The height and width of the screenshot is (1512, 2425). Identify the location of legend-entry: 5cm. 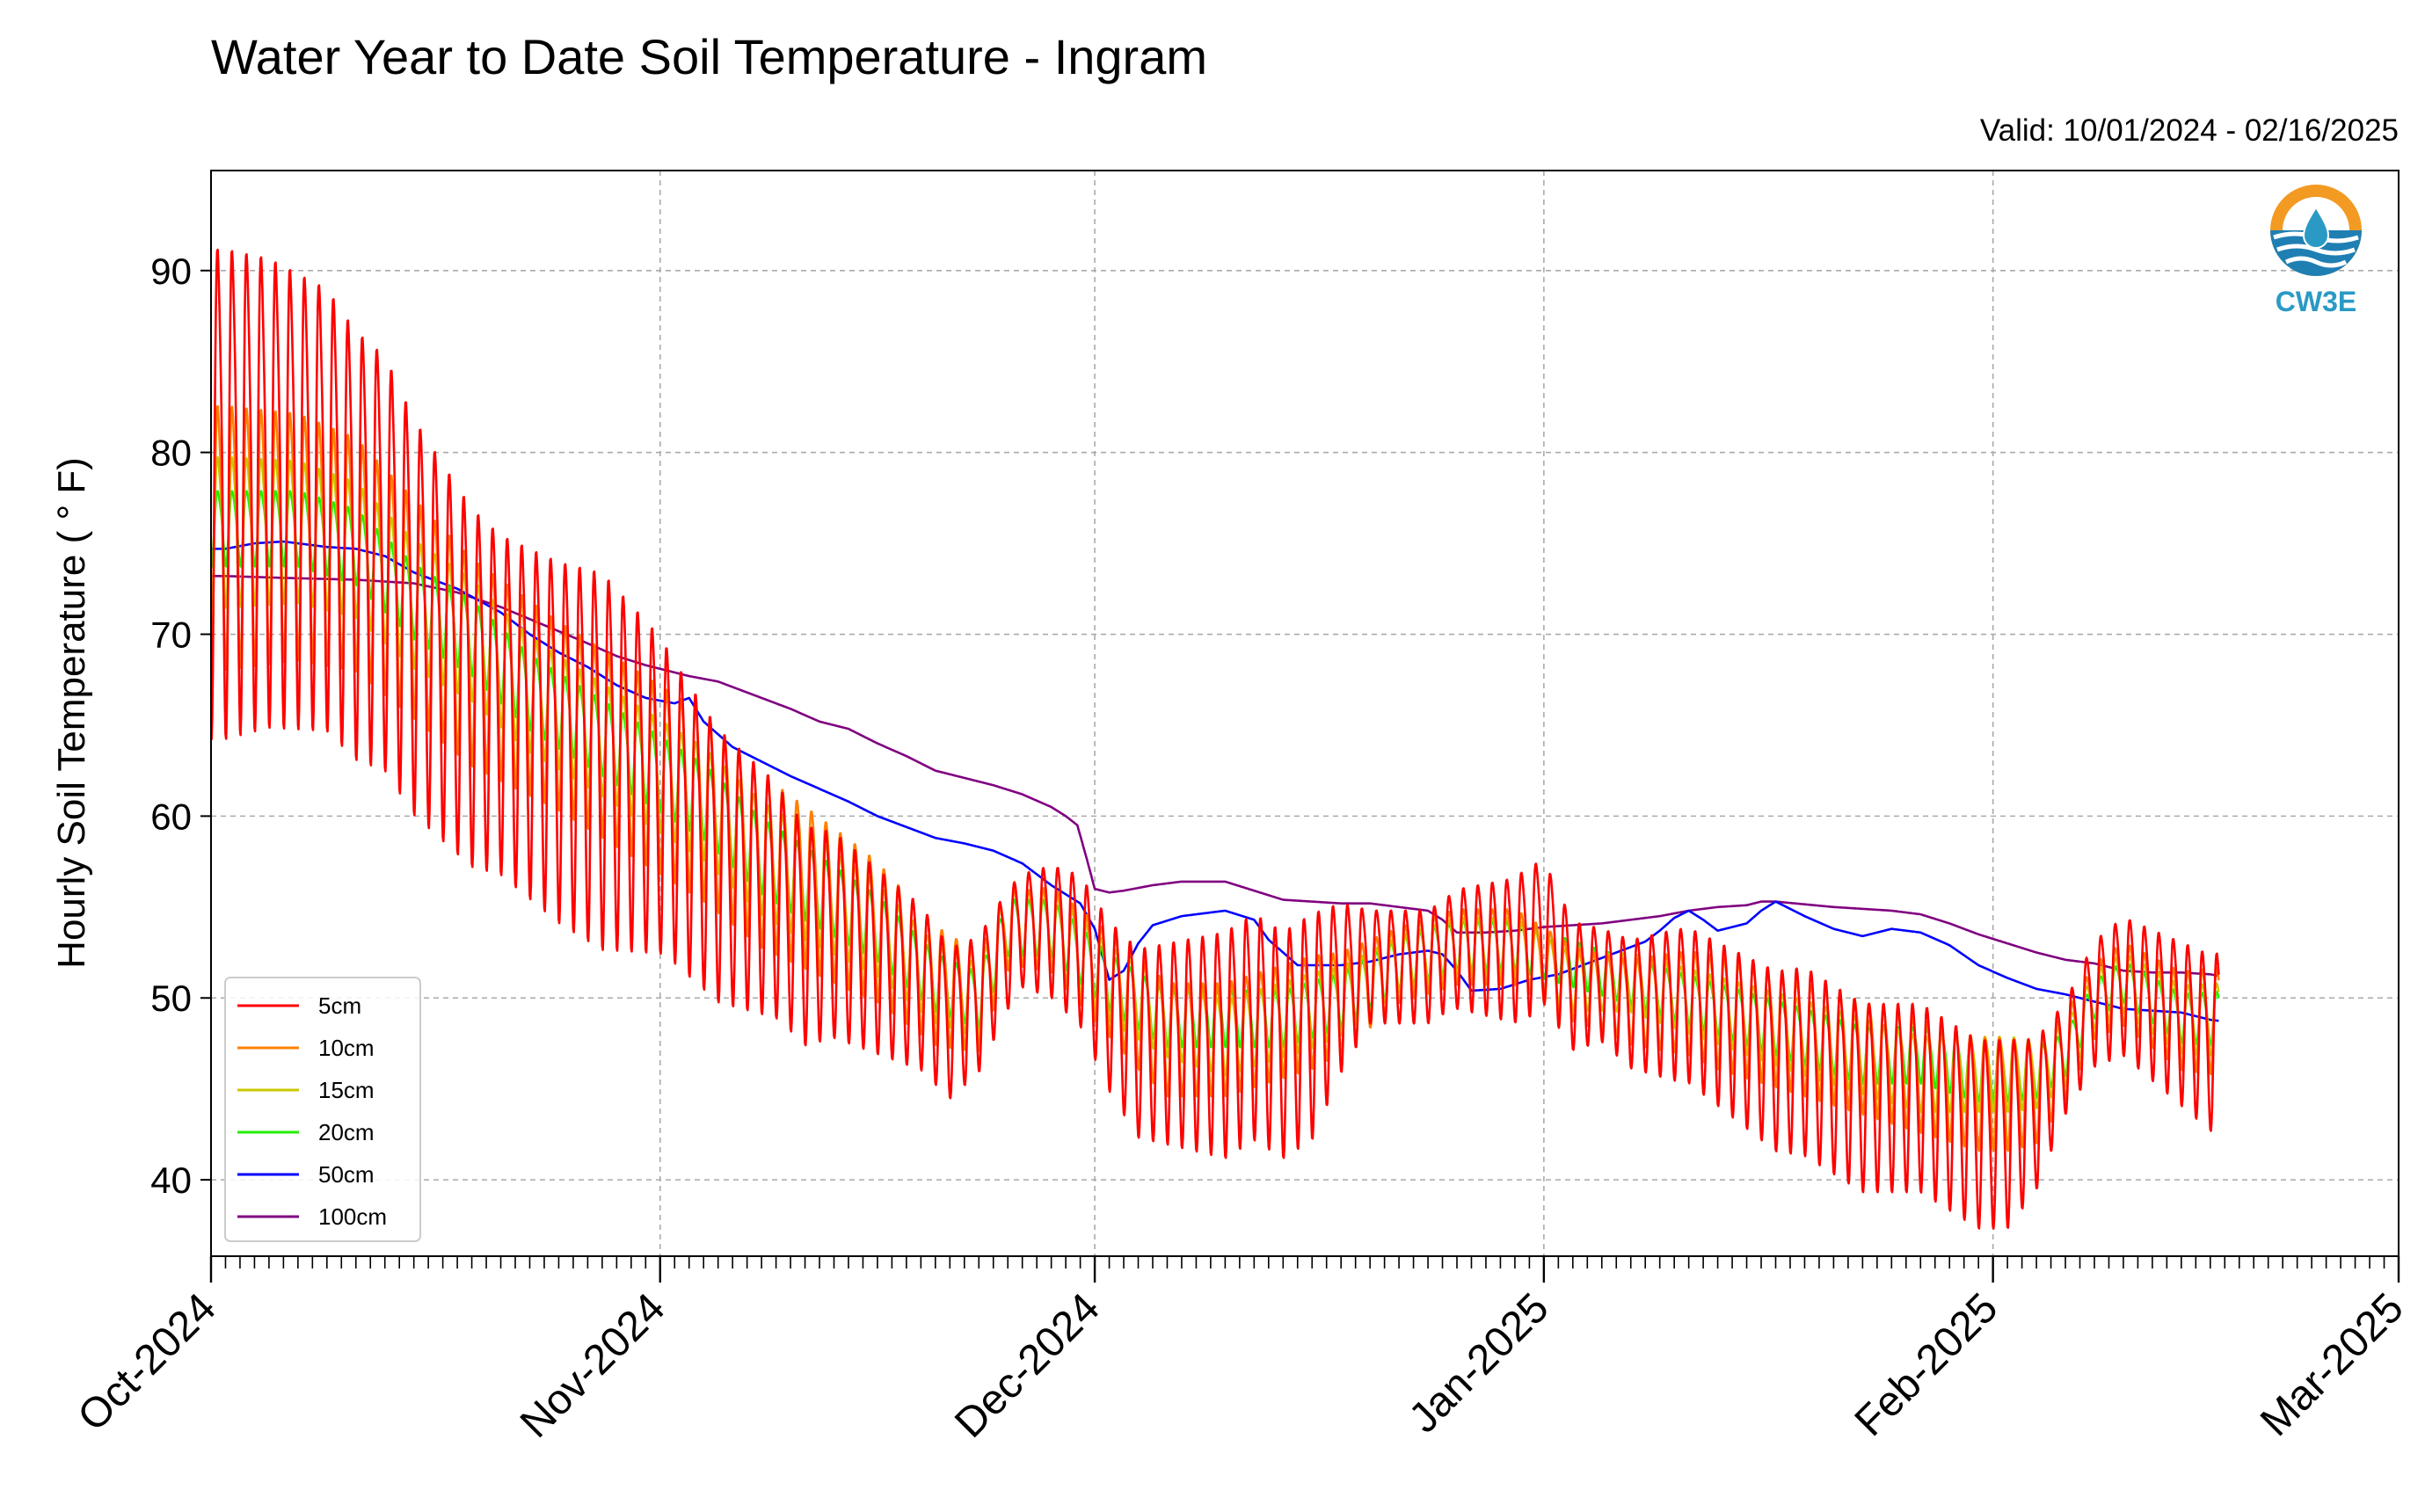
(339, 1006).